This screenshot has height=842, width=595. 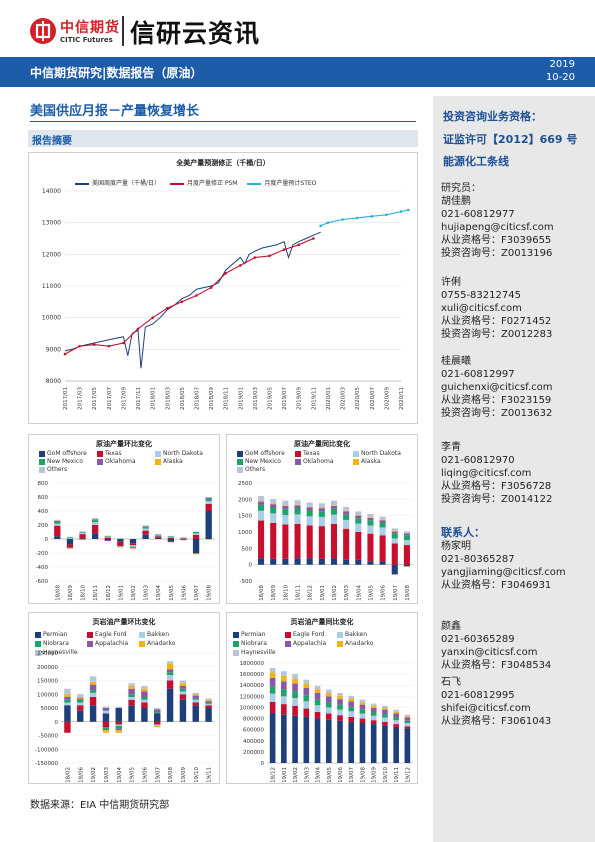 What do you see at coordinates (481, 295) in the screenshot?
I see `researcher-phone: 0755-83212745` at bounding box center [481, 295].